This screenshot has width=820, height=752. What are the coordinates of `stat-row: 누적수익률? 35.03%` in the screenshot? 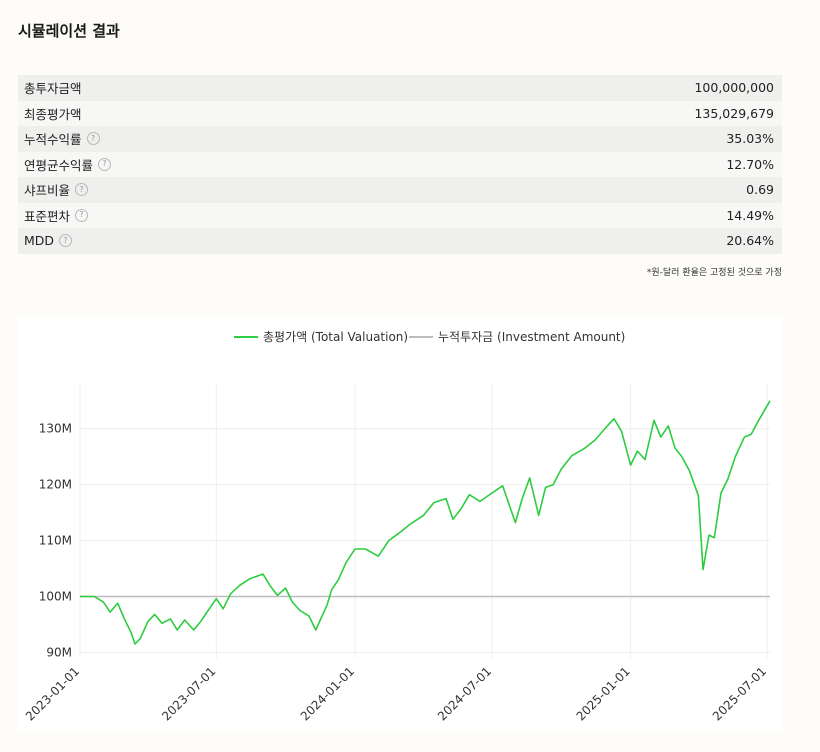 It's located at (400, 139).